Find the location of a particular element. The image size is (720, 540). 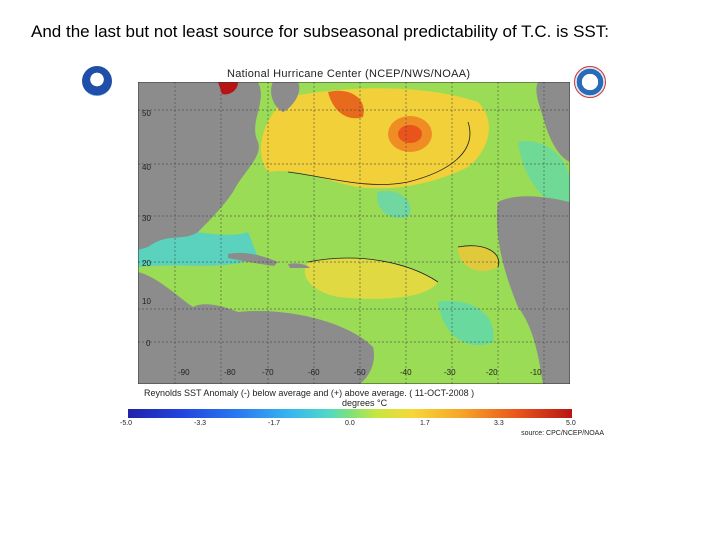

colorbar-label-neg5: -5.0 is located at coordinates (126, 423).